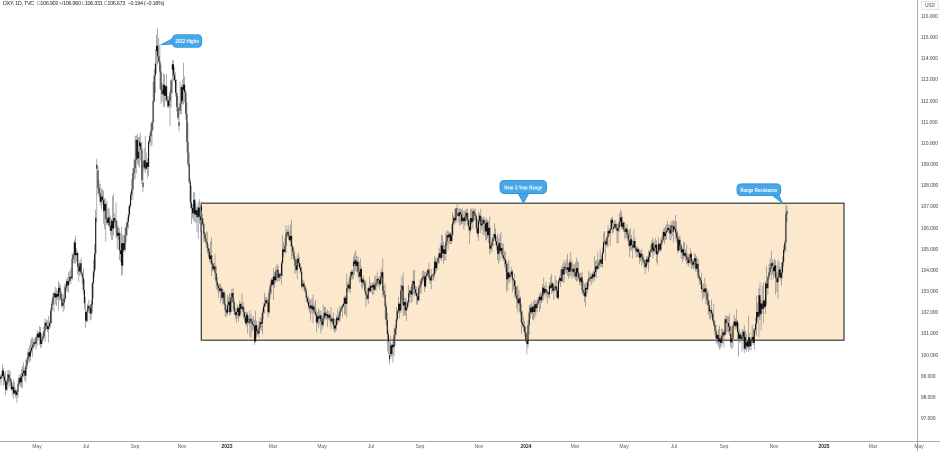 The height and width of the screenshot is (451, 940). Describe the element at coordinates (523, 189) in the screenshot. I see `svg-text: Near 2-Year Range` at that location.